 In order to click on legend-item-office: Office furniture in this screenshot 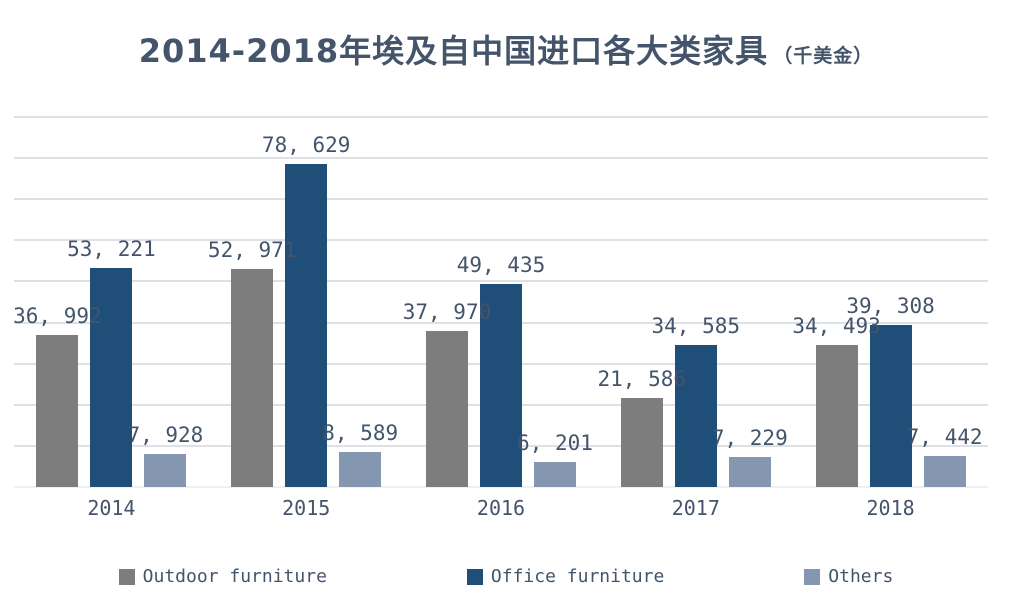, I will do `click(565, 576)`.